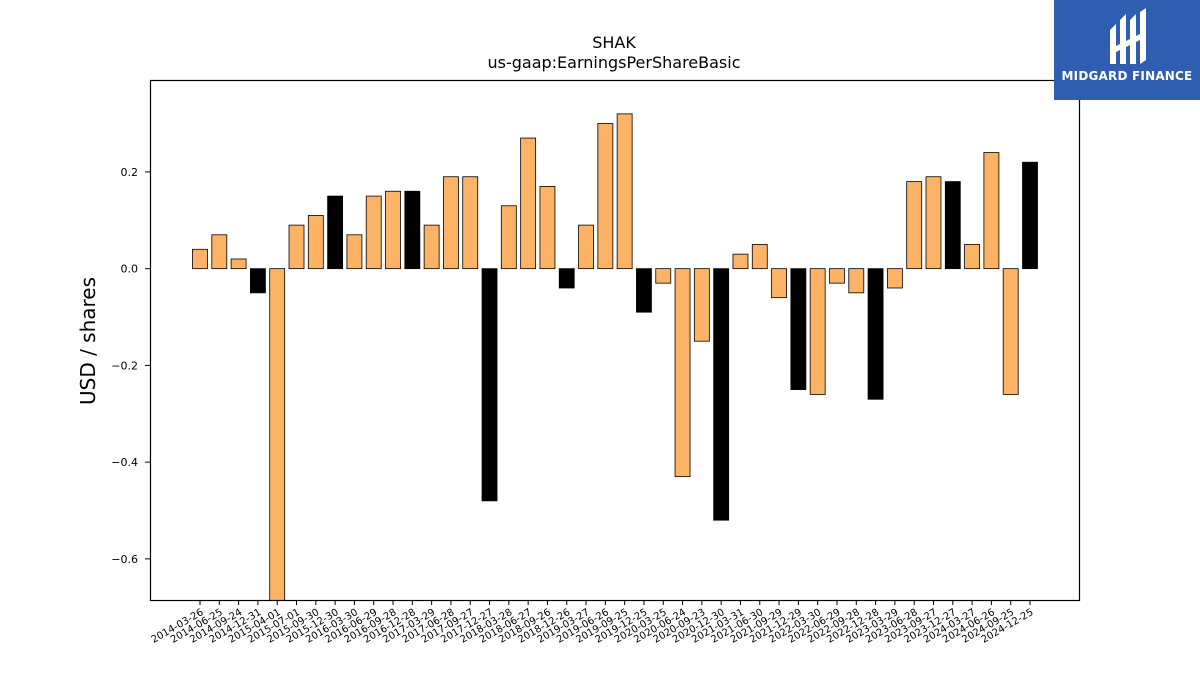  I want to click on y-tick-label: 0.0, so click(130, 269).